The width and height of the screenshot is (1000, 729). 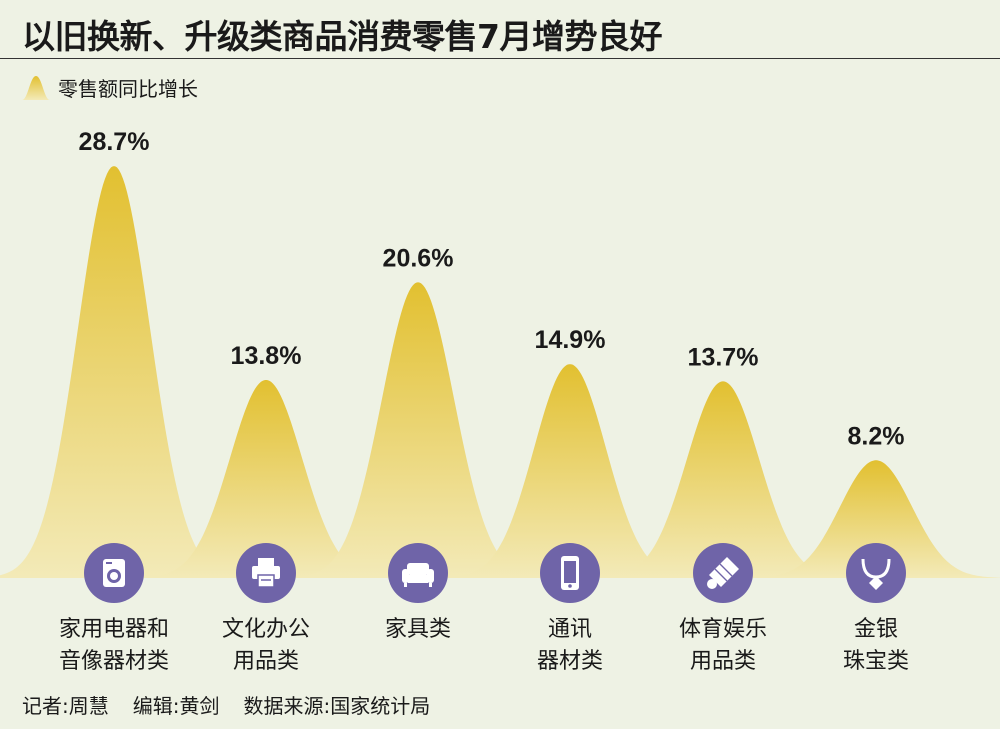 What do you see at coordinates (876, 436) in the screenshot?
I see `value-label: 8.2%` at bounding box center [876, 436].